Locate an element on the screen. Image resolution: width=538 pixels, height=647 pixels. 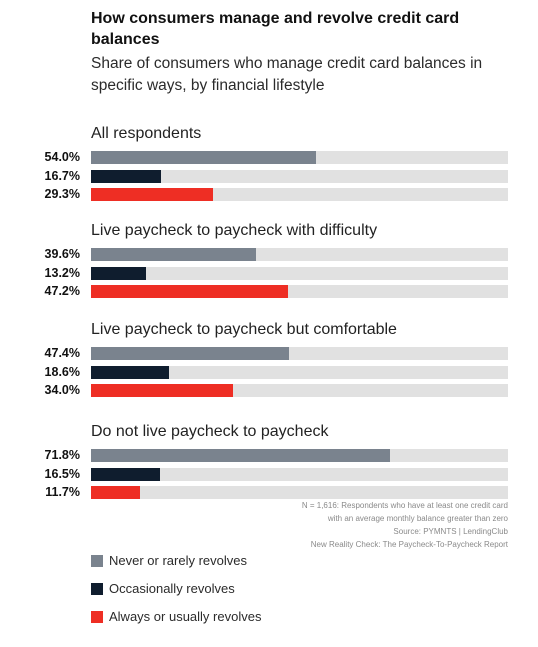
bar-row-occasionally: 16.5% is located at coordinates (269, 474).